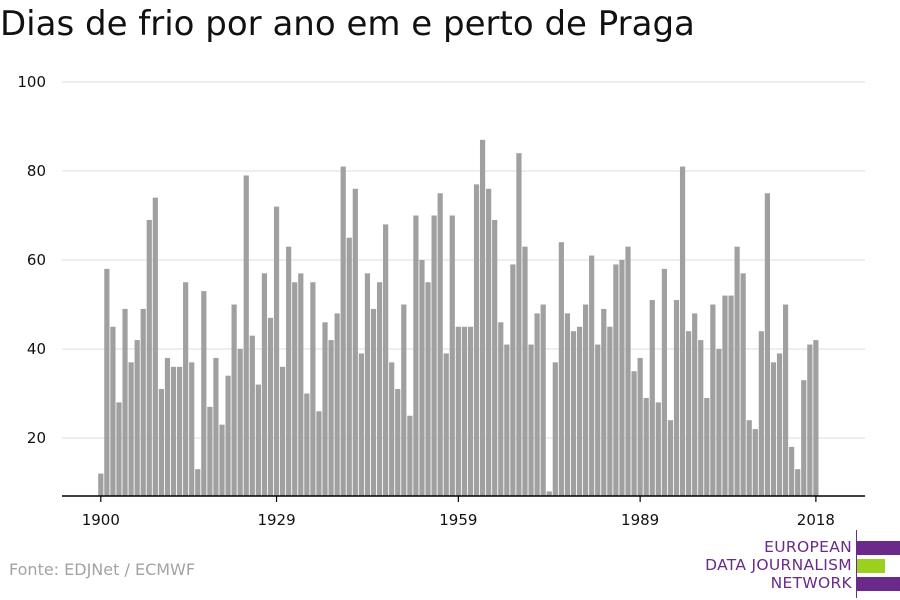 Image resolution: width=900 pixels, height=600 pixels. I want to click on bar-2002, so click(719, 422).